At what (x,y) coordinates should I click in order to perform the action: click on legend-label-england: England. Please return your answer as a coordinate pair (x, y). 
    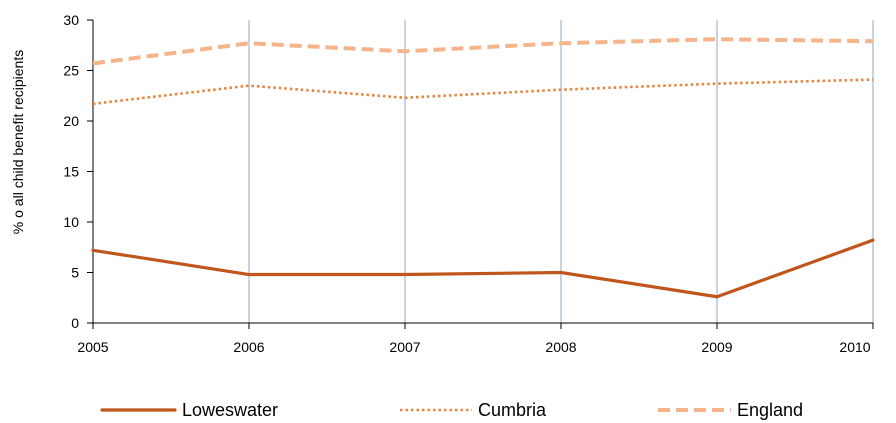
    Looking at the image, I should click on (770, 410).